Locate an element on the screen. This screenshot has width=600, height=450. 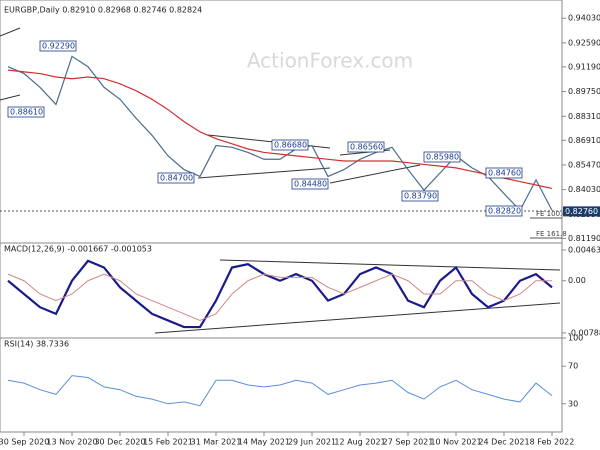
x-tick-label: 8 Feb 2022 is located at coordinates (552, 442).